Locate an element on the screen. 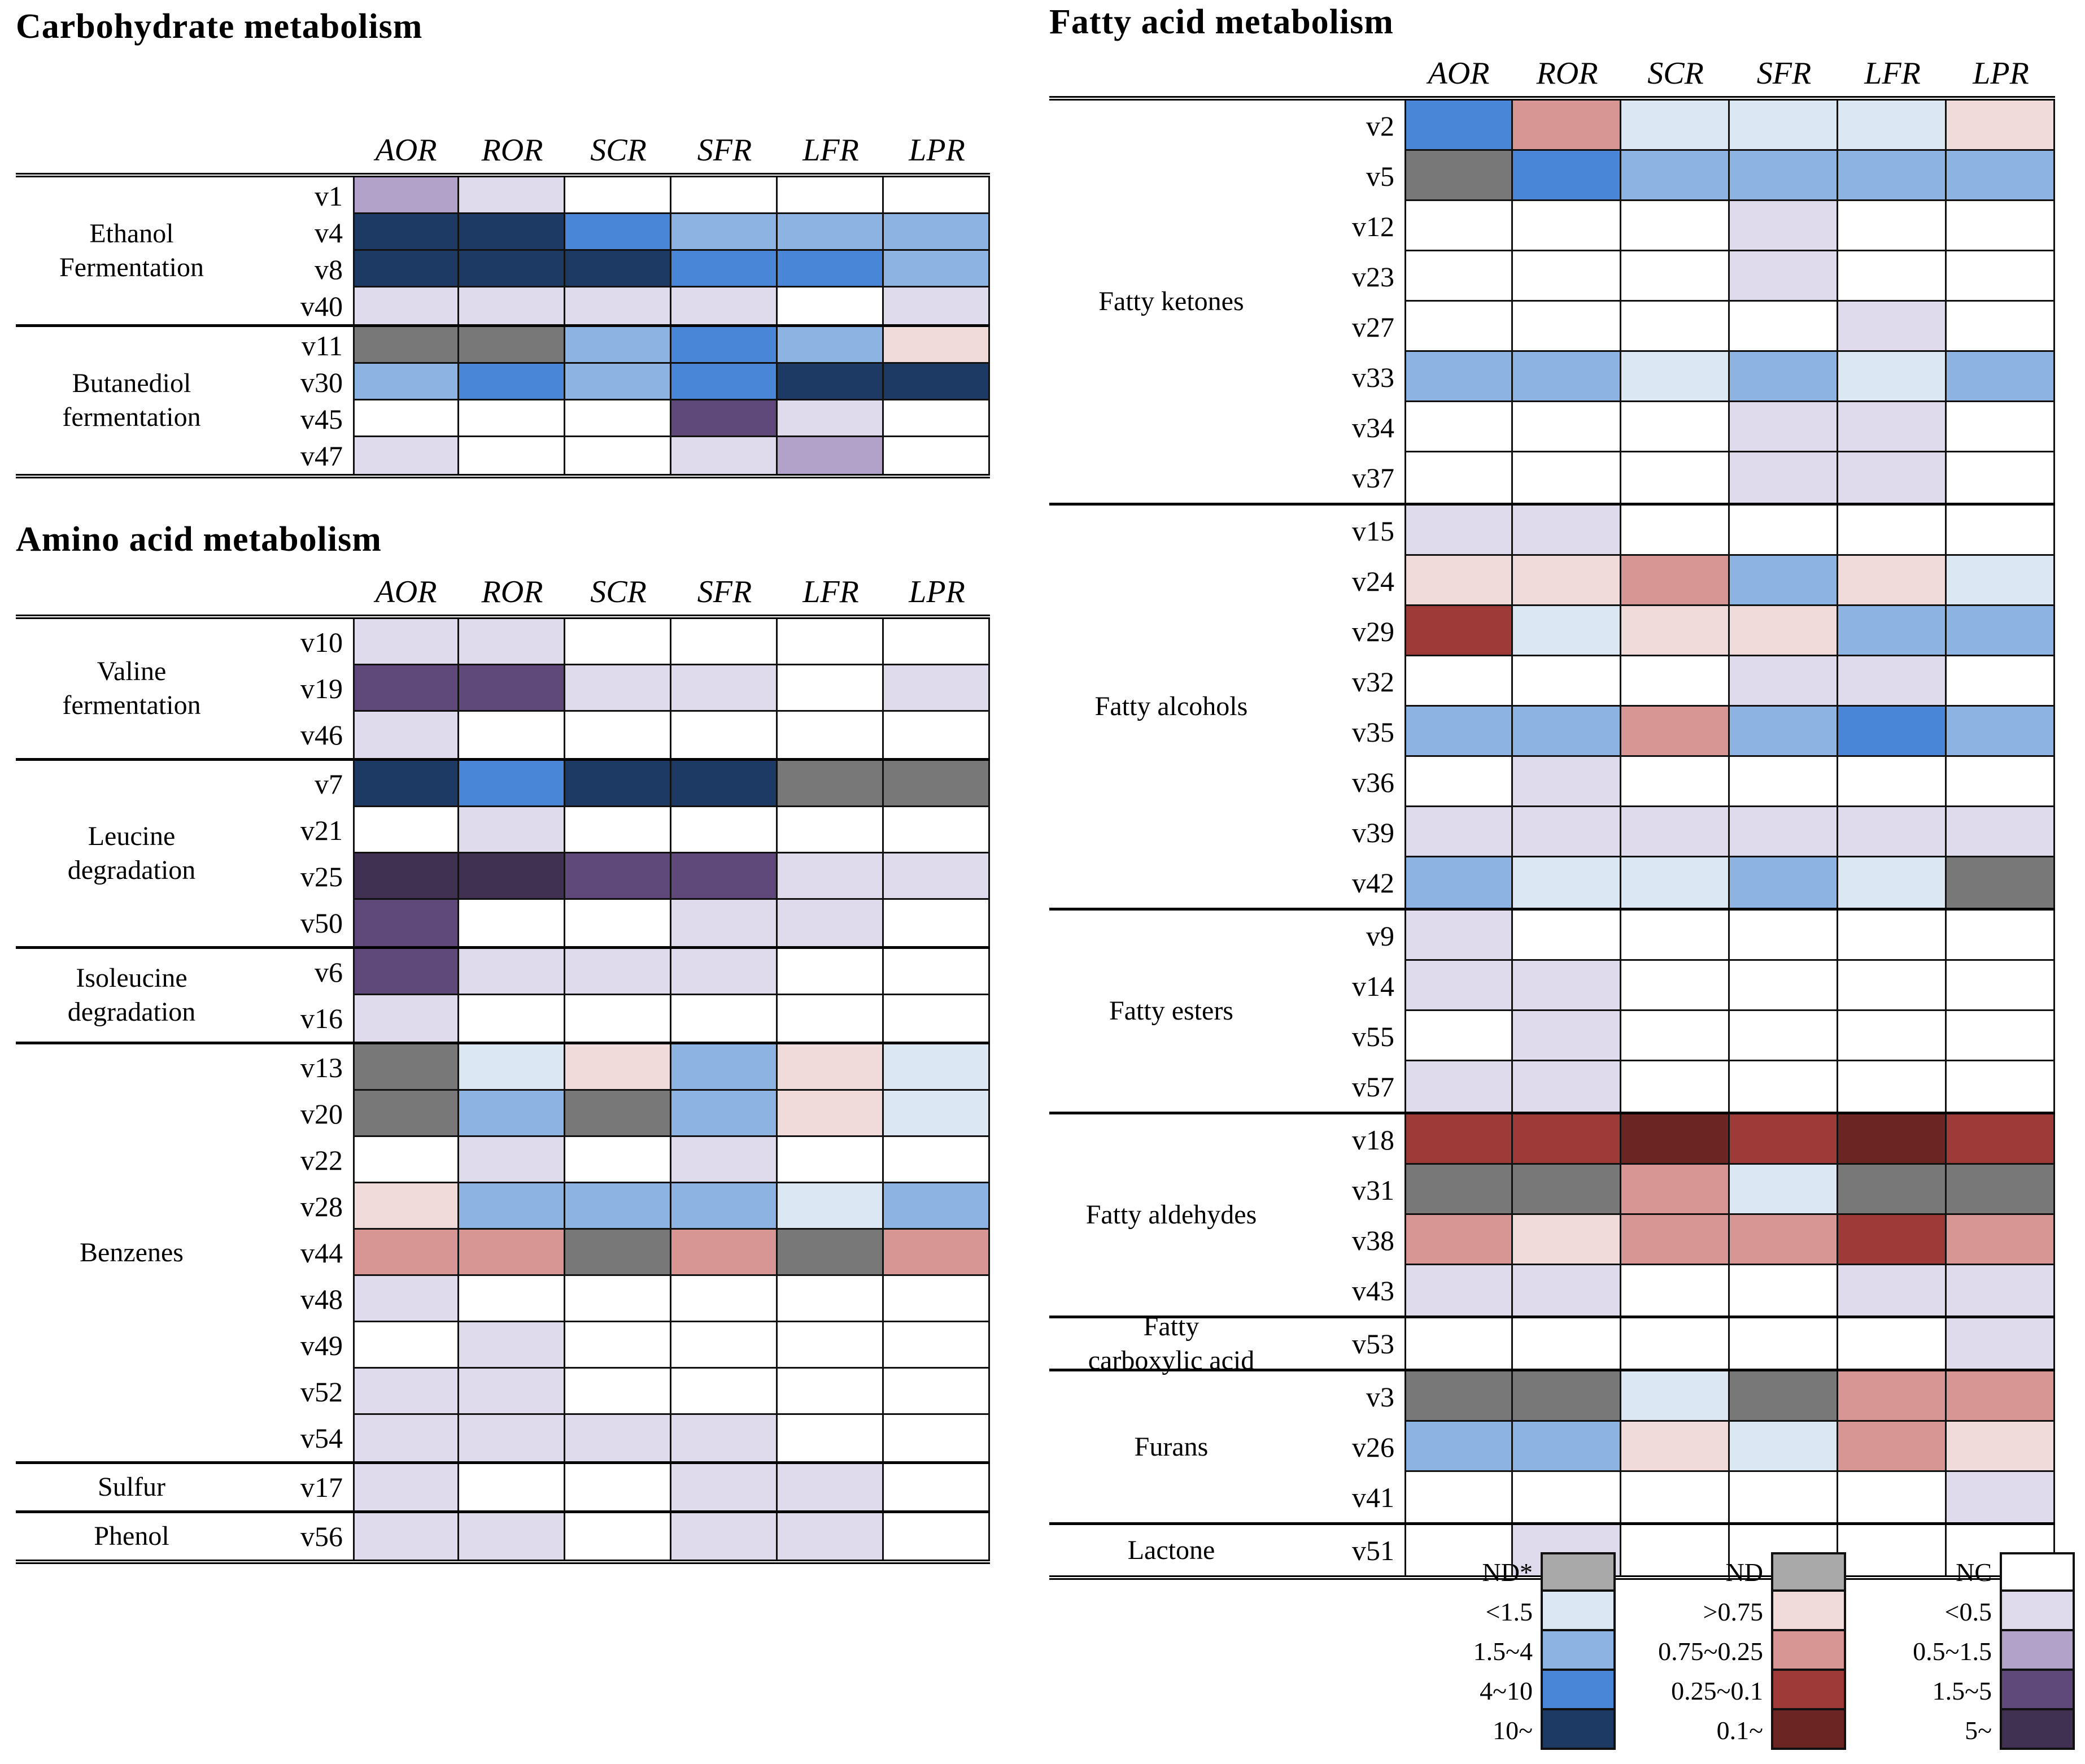 The image size is (2085, 1764). heatmap-cell-v46-sfr is located at coordinates (724, 735).